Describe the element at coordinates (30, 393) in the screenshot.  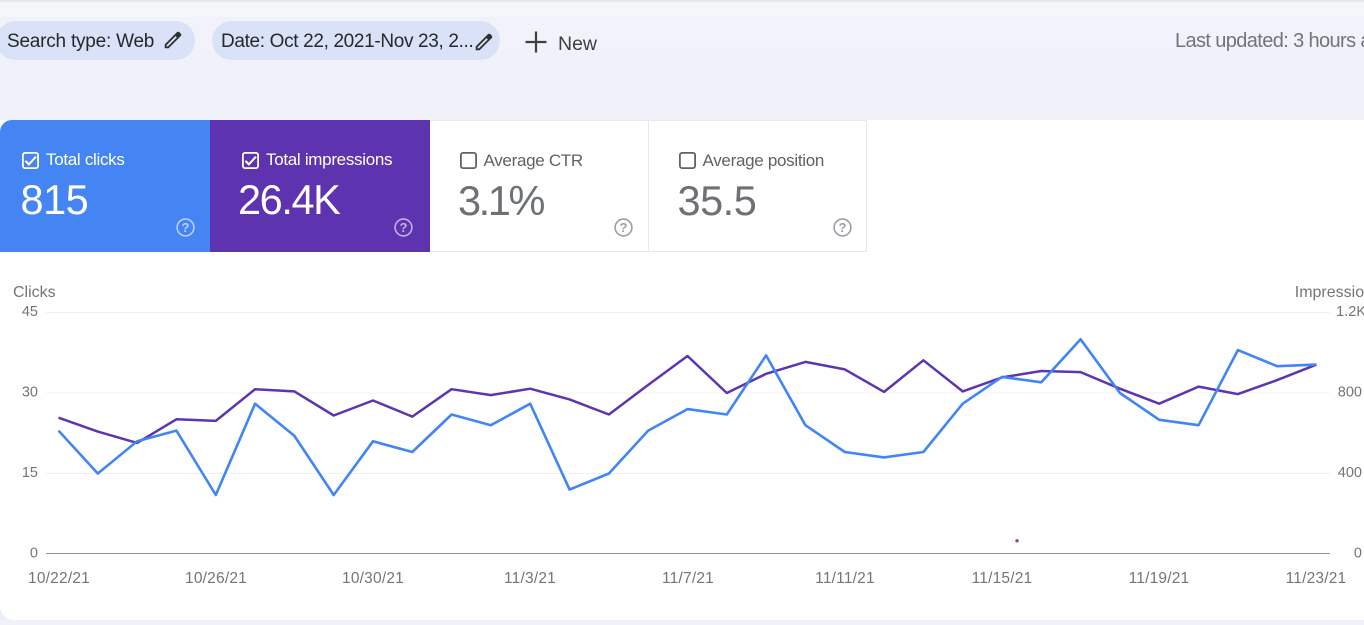
I see `svg-text: 30` at that location.